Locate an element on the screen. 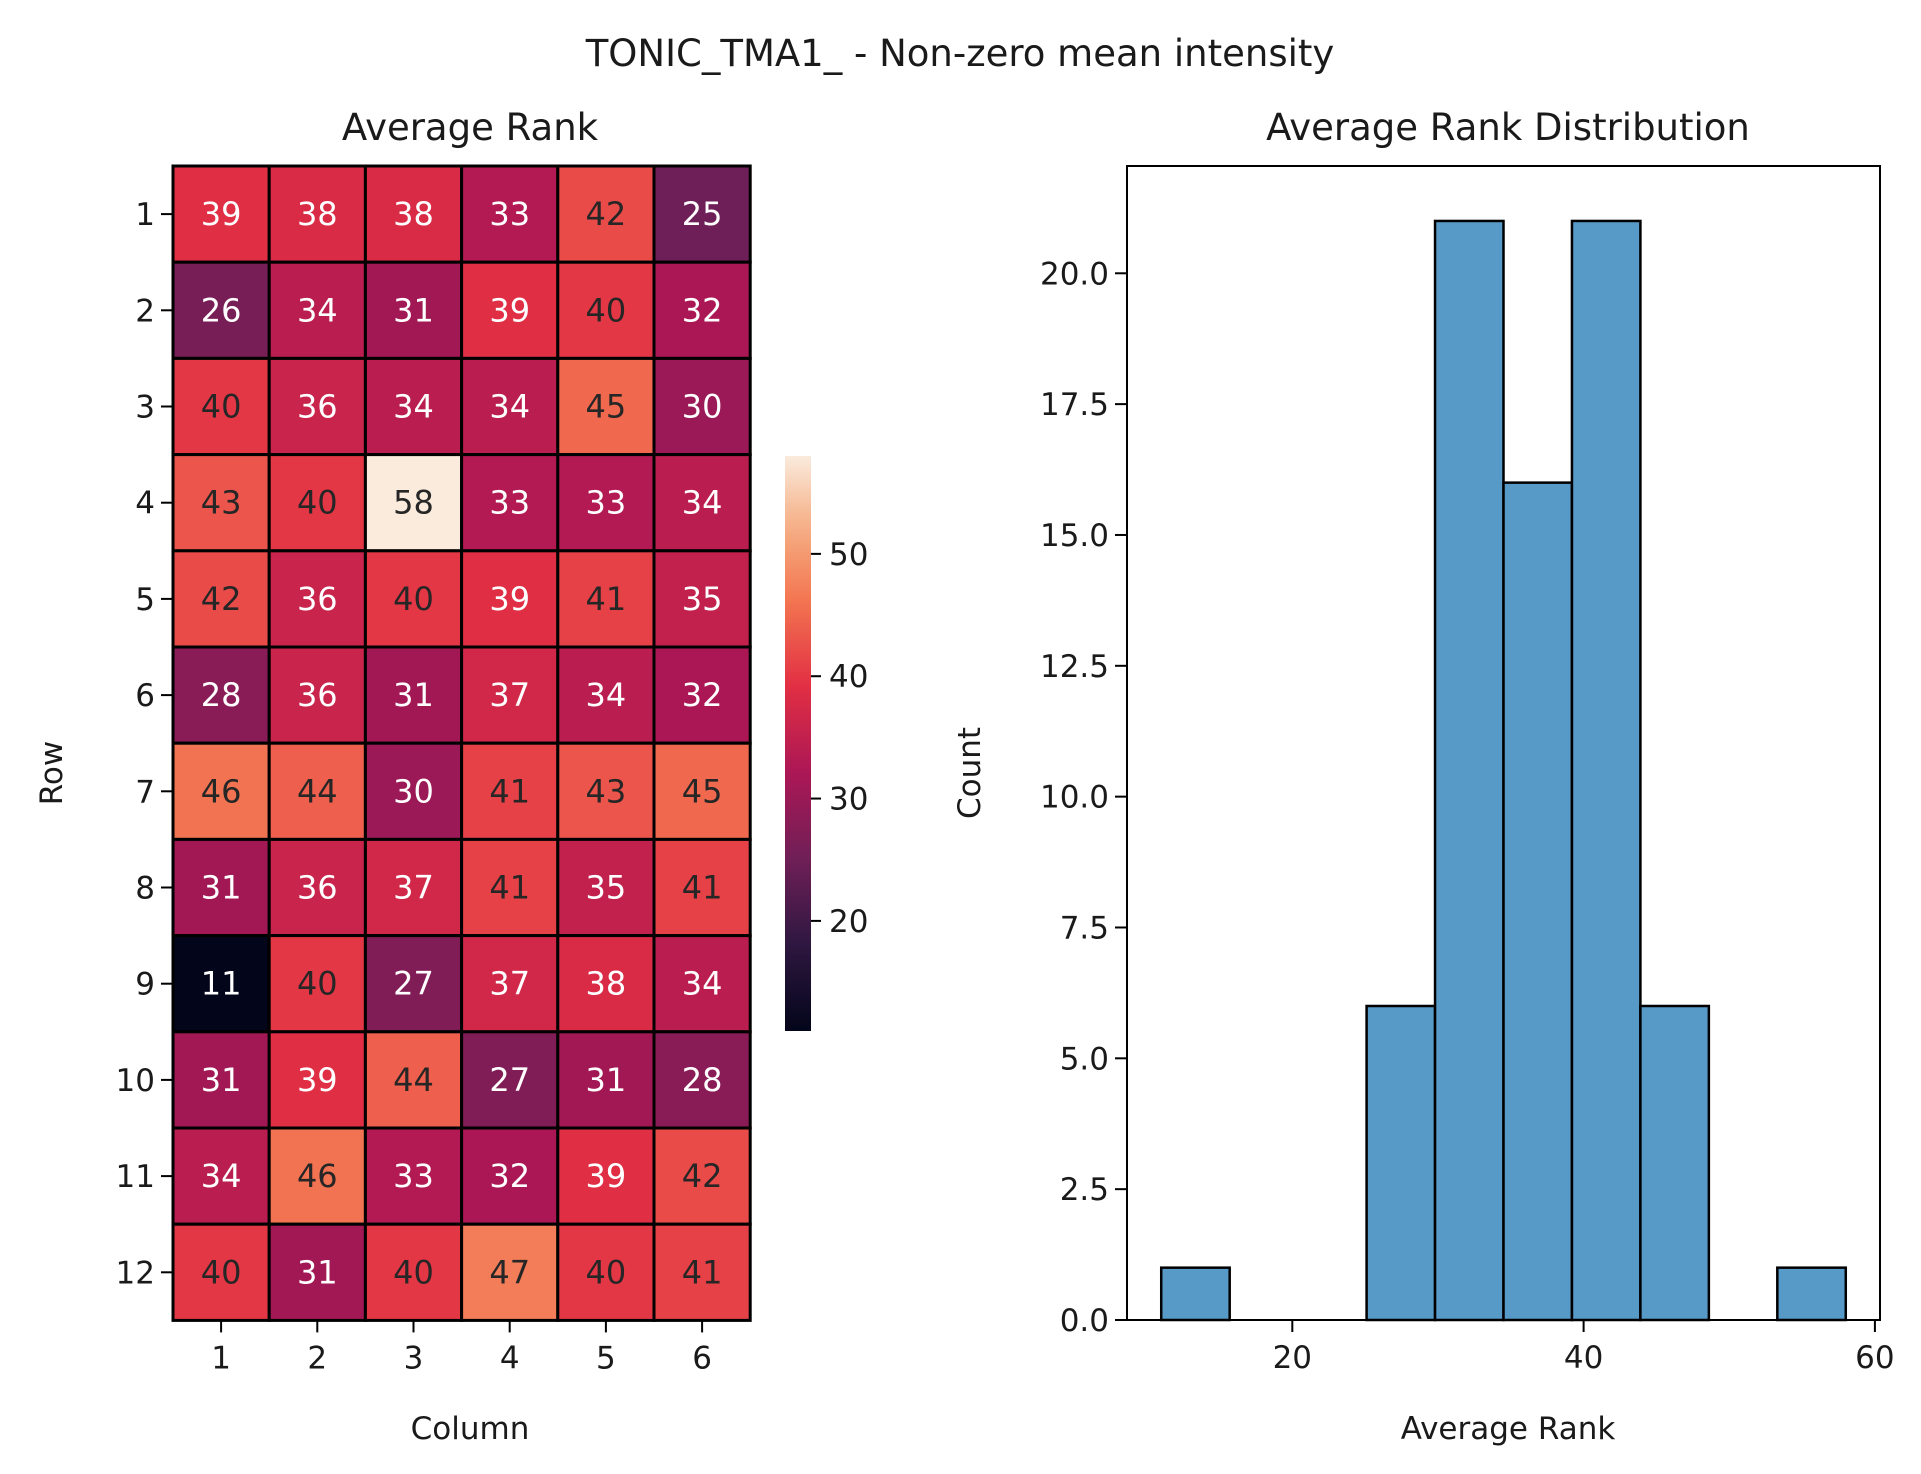 The height and width of the screenshot is (1474, 1921). figure-suptitle: TONIC_TMA1_ - Non-zero mean intensity is located at coordinates (960, 53).